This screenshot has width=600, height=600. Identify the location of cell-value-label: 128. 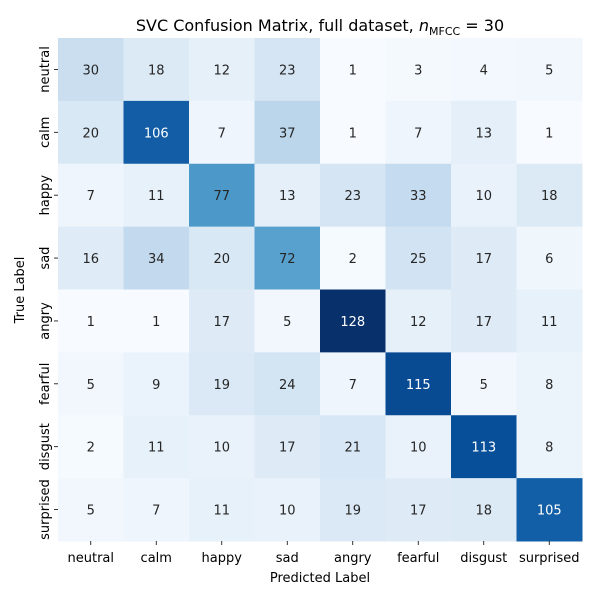
(352, 322).